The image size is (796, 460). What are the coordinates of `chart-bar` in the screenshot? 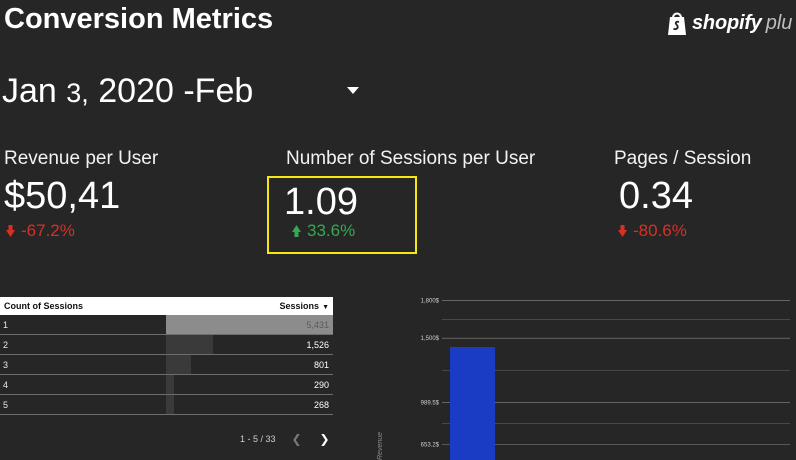 It's located at (472, 403).